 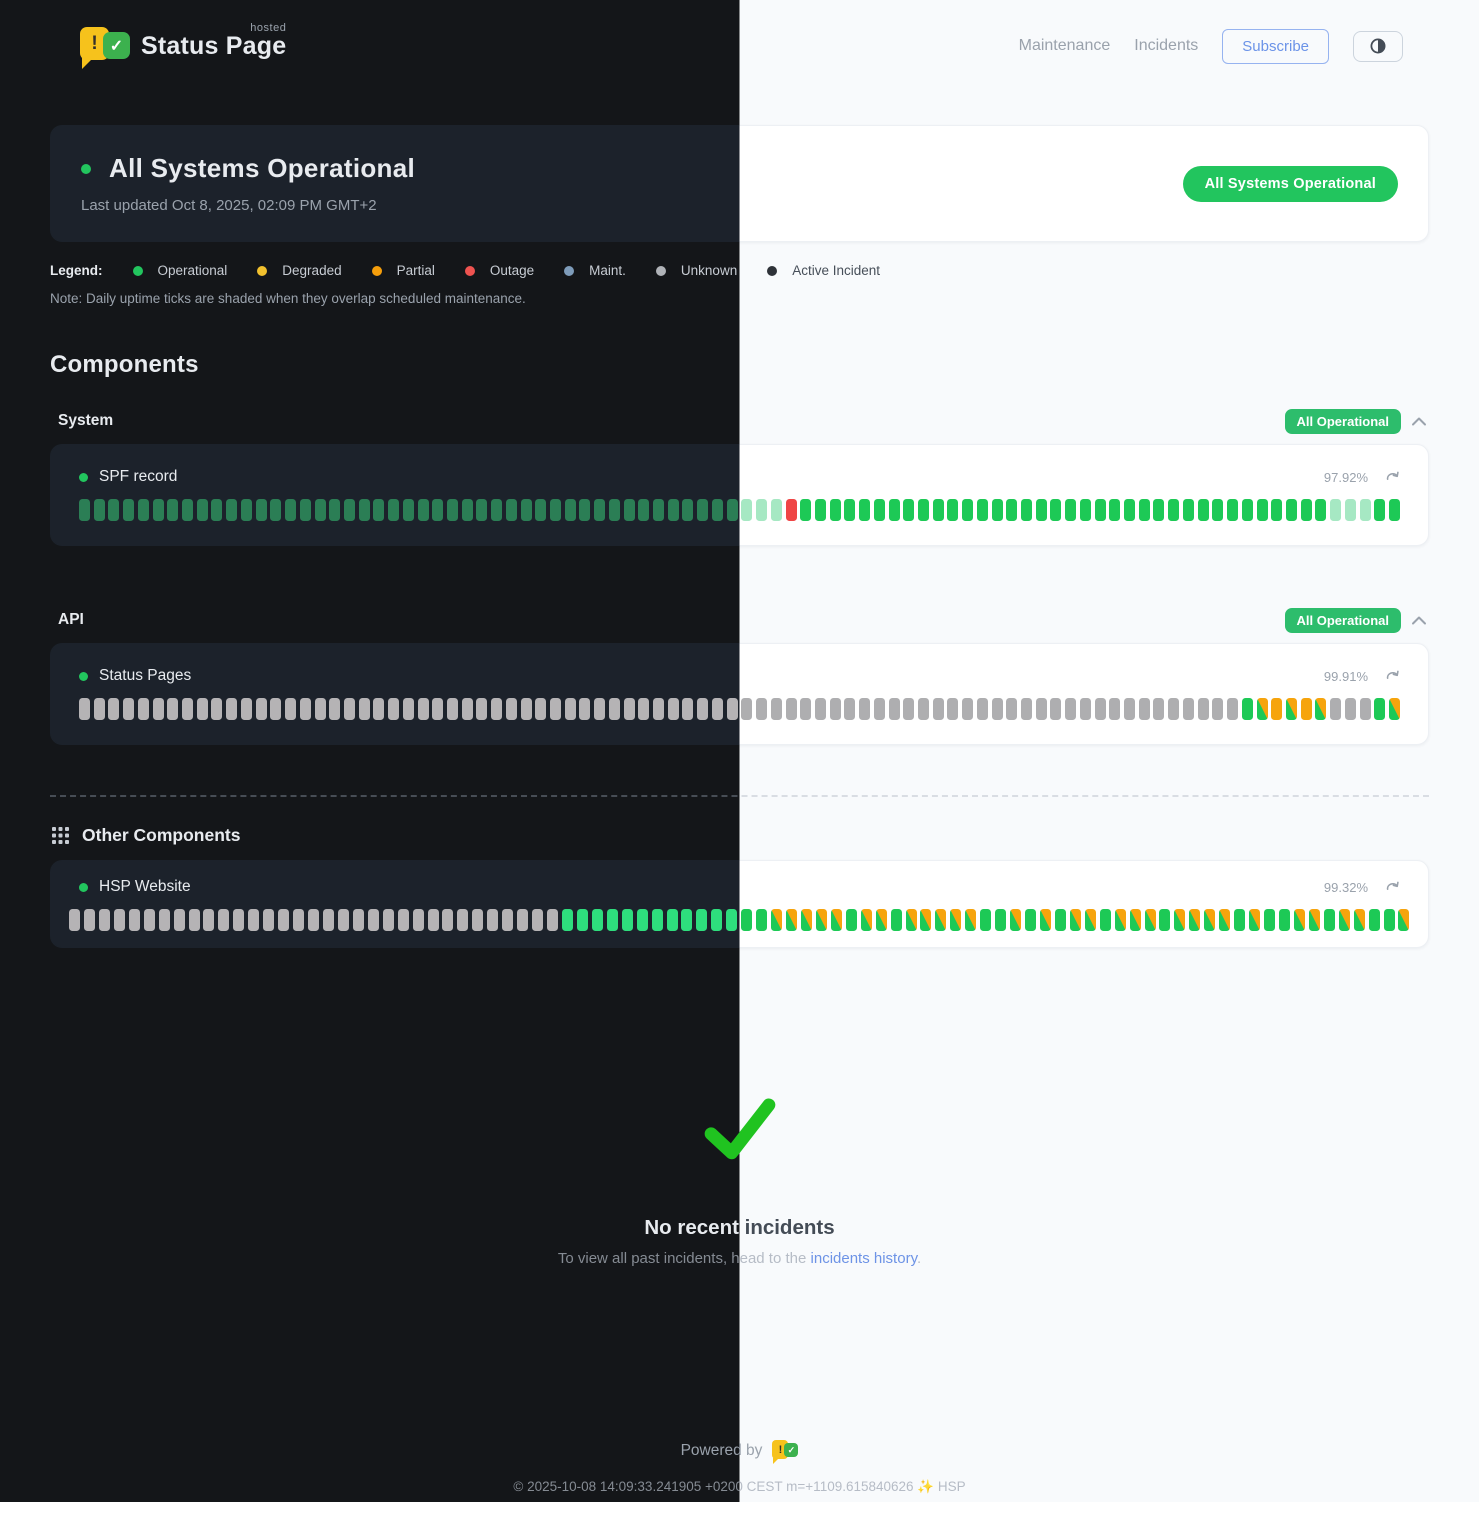 I want to click on chevron-up-icon, so click(x=1419, y=620).